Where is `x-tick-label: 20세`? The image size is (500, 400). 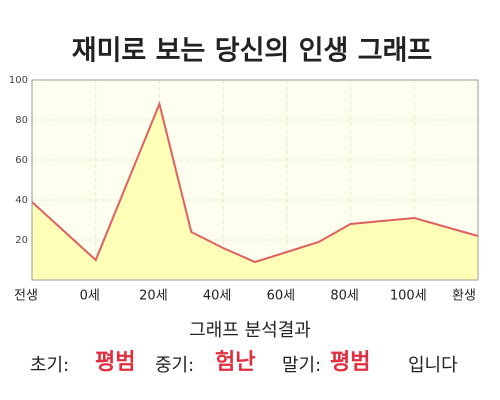 x-tick-label: 20세 is located at coordinates (153, 296).